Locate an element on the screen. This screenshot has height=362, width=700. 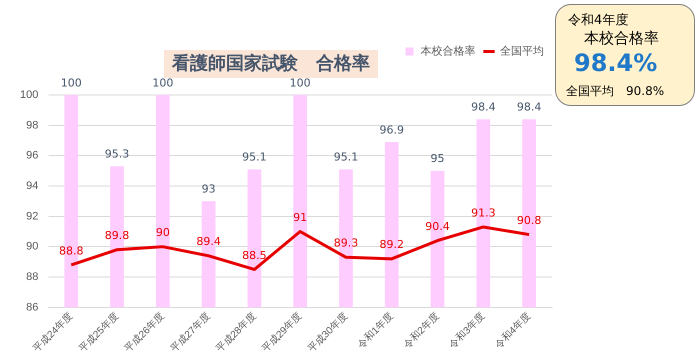
data-label: 91.3 is located at coordinates (483, 213).